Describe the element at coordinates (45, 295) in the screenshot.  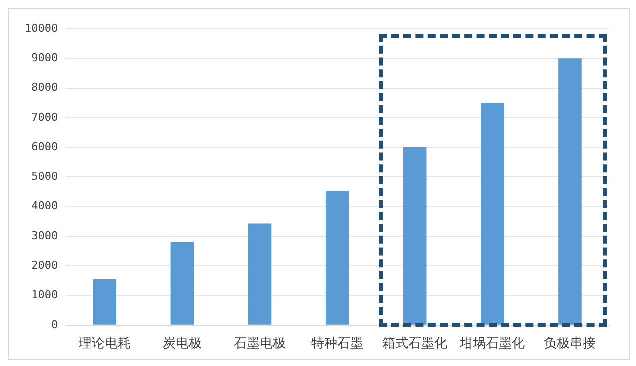
I see `y-tick-label: 1000` at that location.